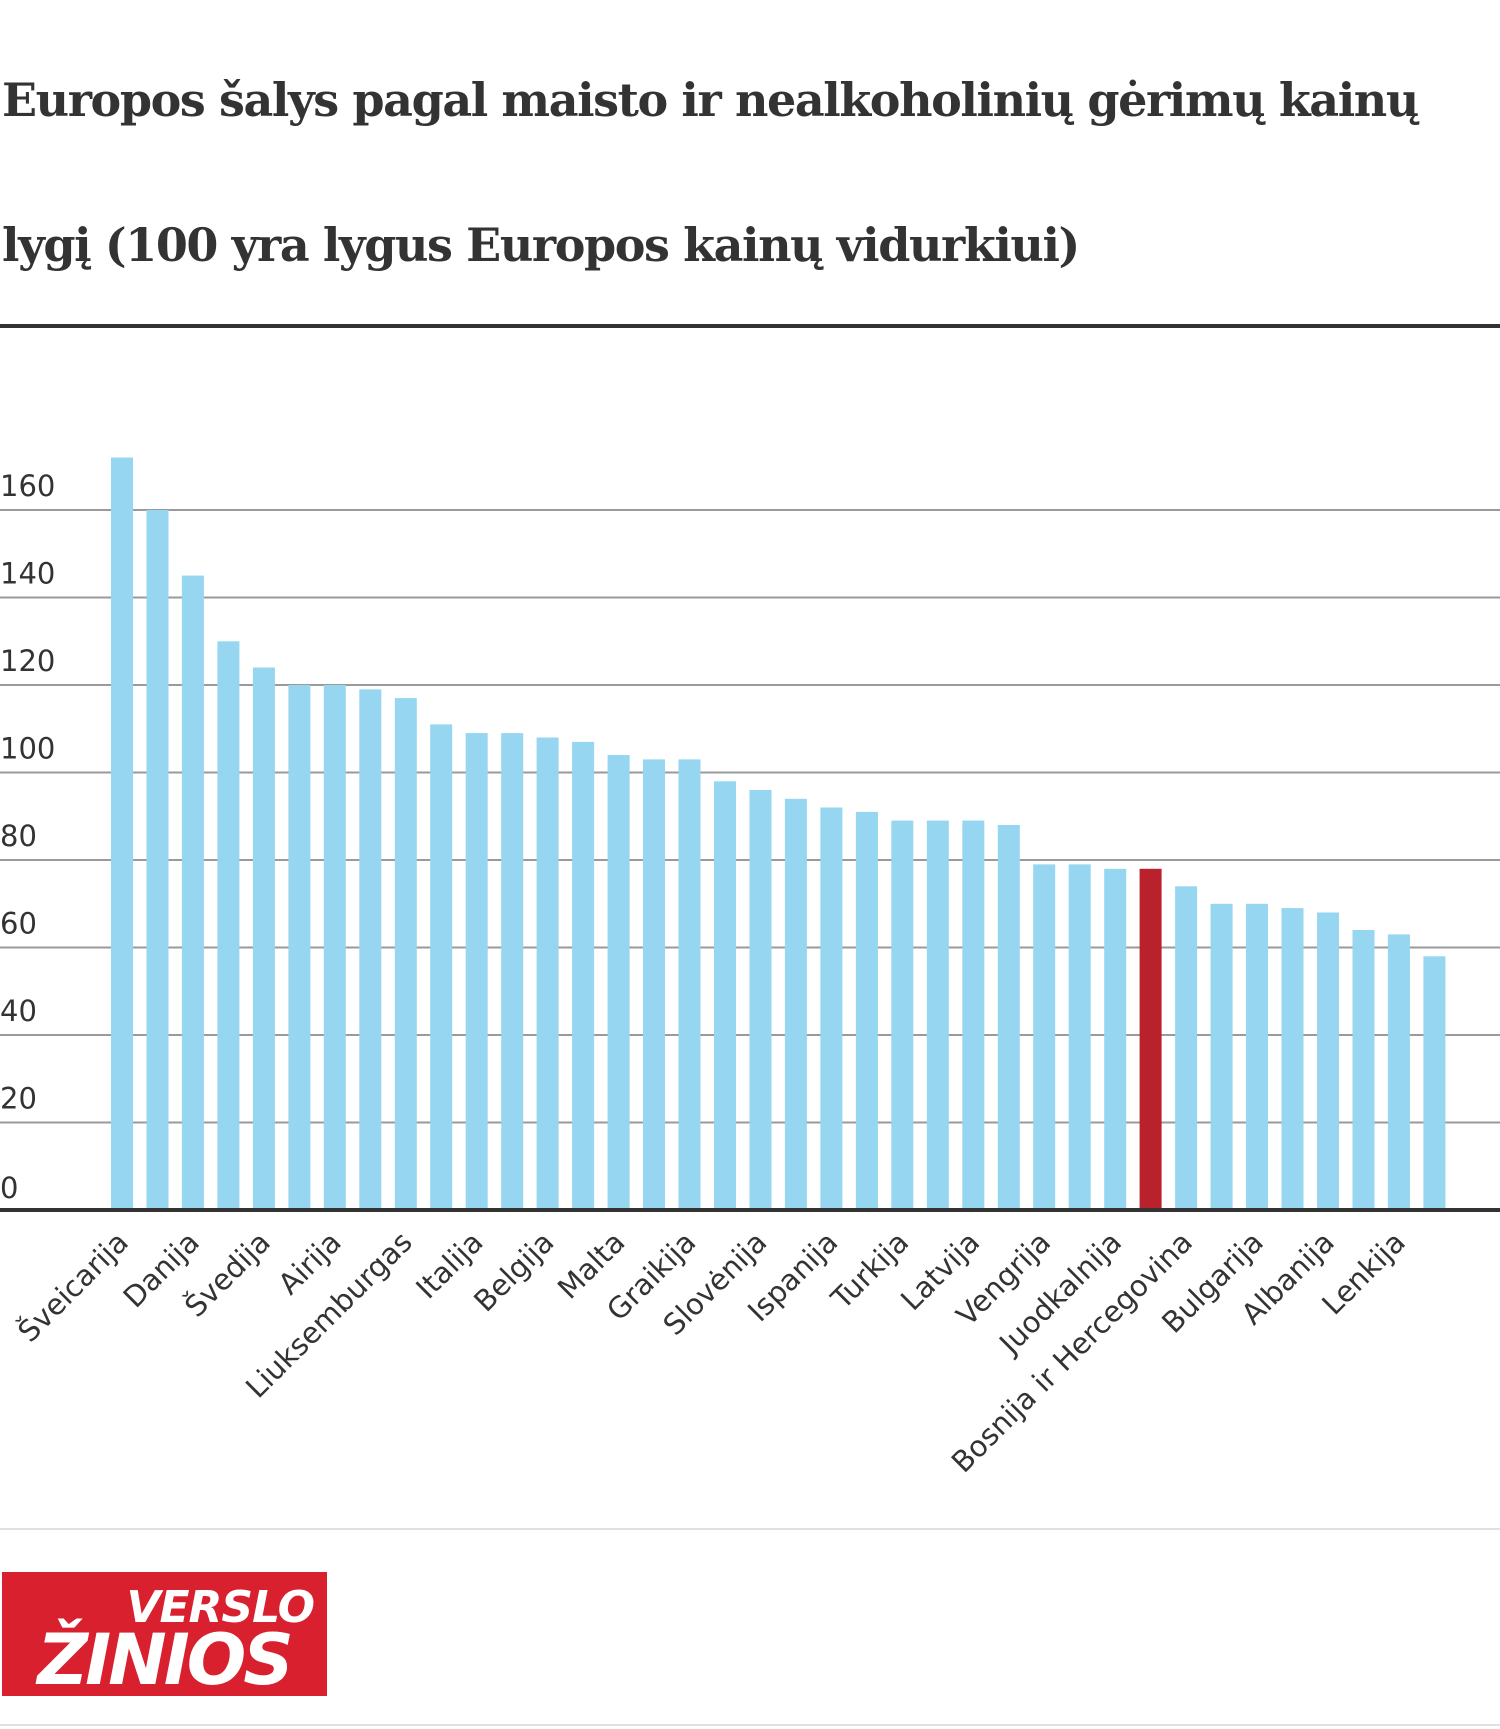 This screenshot has width=1500, height=1729. Describe the element at coordinates (27, 749) in the screenshot. I see `y-tick-label: 100` at that location.